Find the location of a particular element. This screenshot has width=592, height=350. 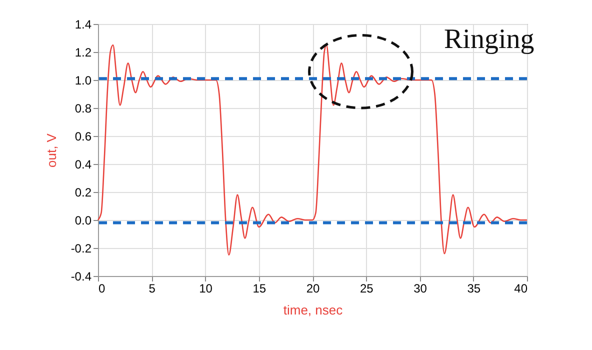

x-tick-label: 30 is located at coordinates (421, 289).